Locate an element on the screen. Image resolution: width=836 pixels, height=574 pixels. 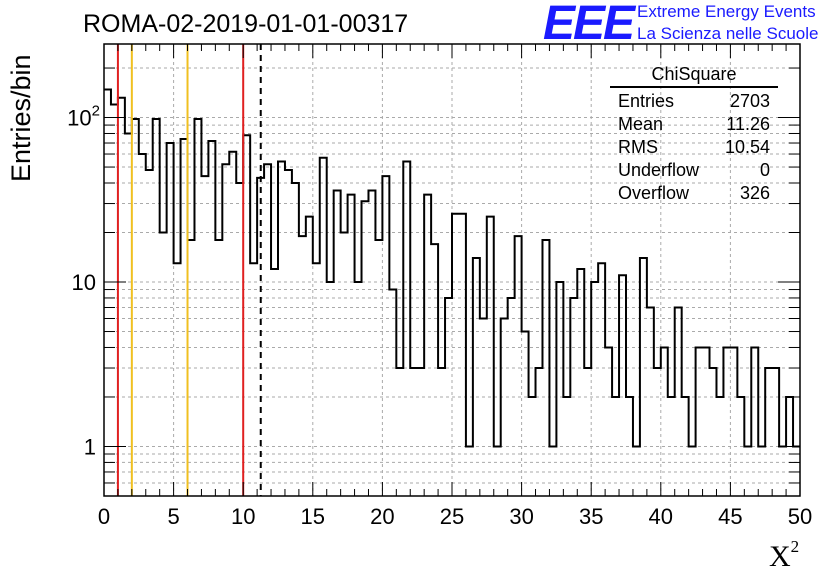
stats-row-rms: RMS 10.54 is located at coordinates (694, 148).